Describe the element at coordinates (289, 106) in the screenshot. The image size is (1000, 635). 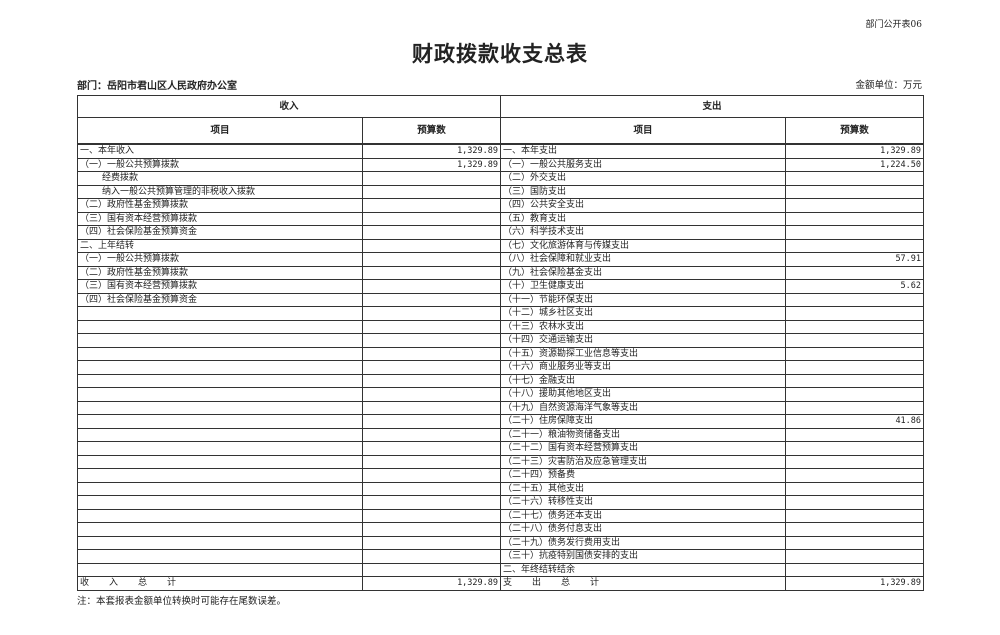
I see `income-header: 收入` at that location.